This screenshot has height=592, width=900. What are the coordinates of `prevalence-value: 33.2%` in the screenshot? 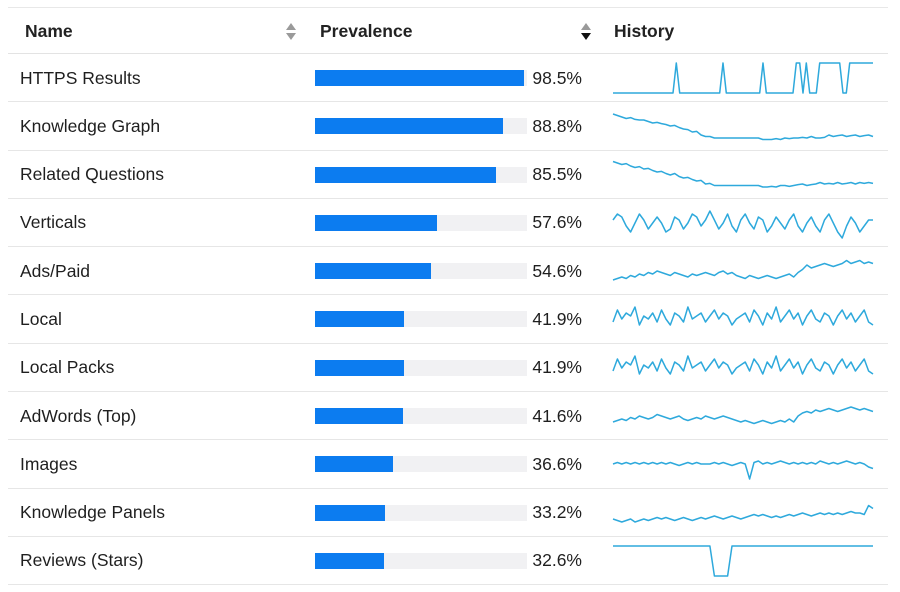 It's located at (557, 512).